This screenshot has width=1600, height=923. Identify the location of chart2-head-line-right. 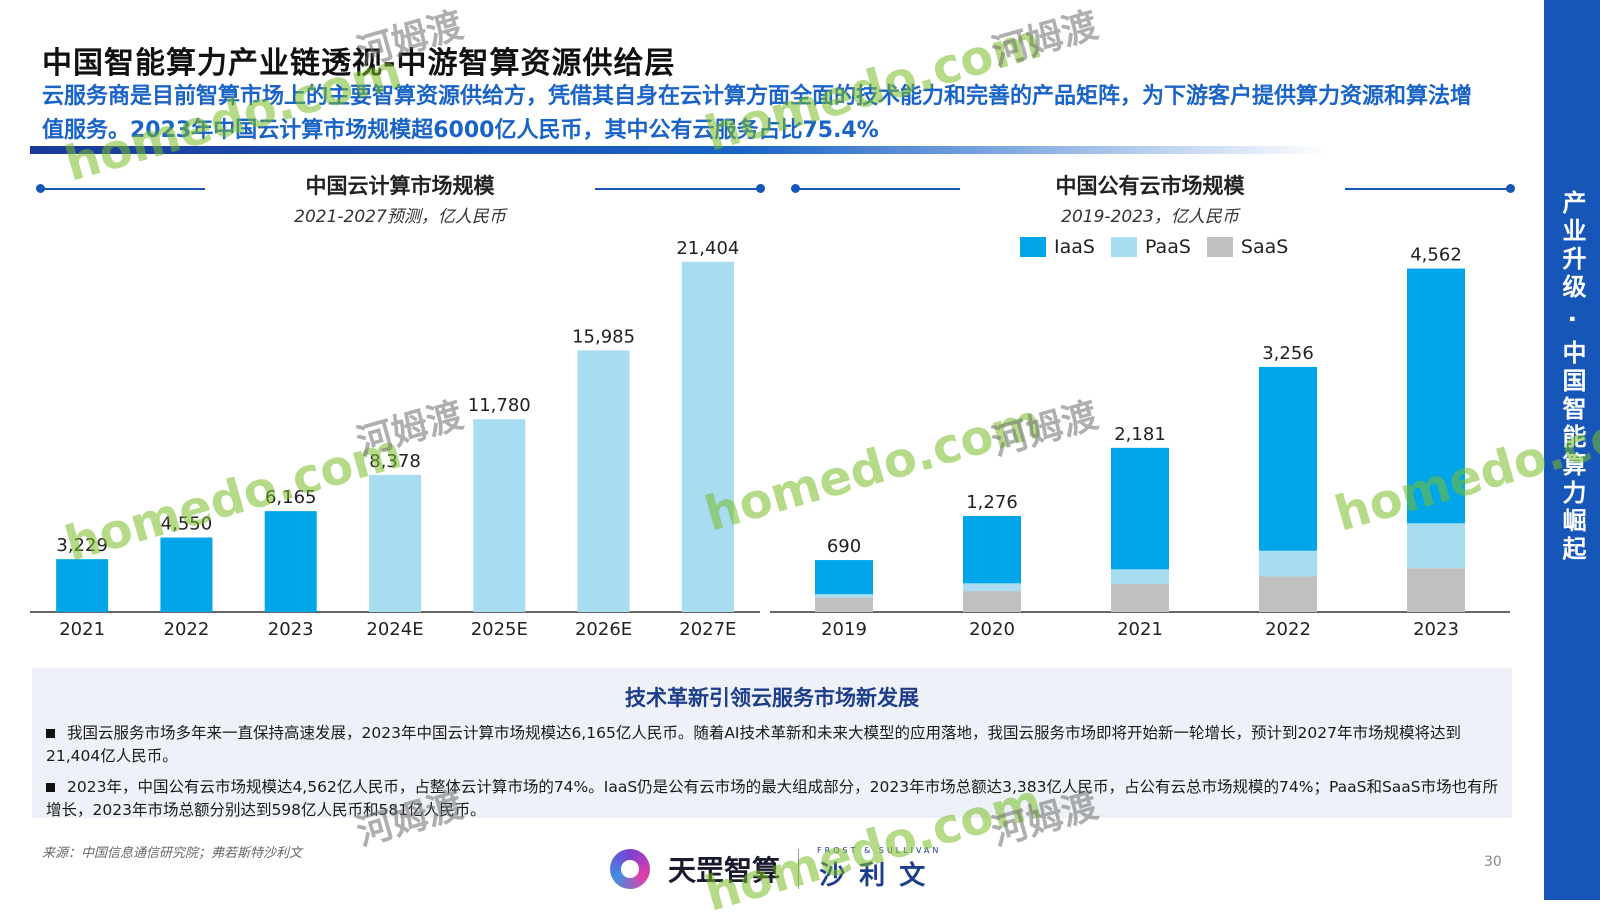
(1427, 189).